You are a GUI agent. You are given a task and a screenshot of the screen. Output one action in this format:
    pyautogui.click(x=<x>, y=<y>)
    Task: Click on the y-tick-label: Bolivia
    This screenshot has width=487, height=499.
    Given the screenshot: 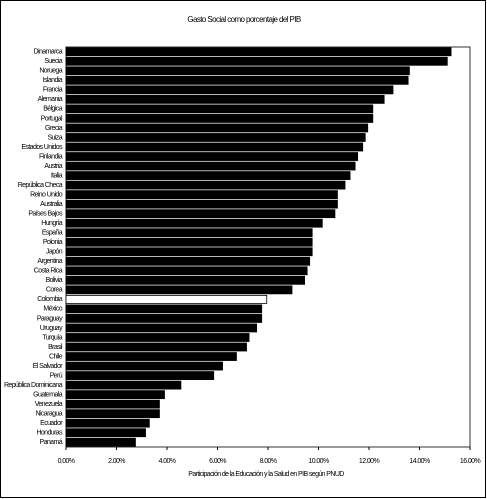 What is the action you would take?
    pyautogui.click(x=54, y=280)
    